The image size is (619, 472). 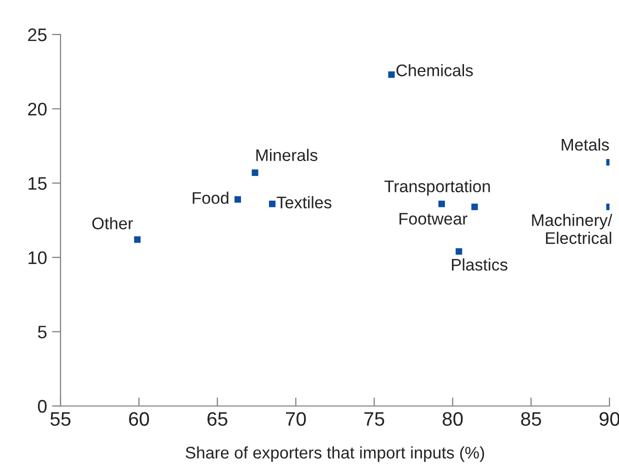 I want to click on annotation: Chemicals, so click(x=434, y=70).